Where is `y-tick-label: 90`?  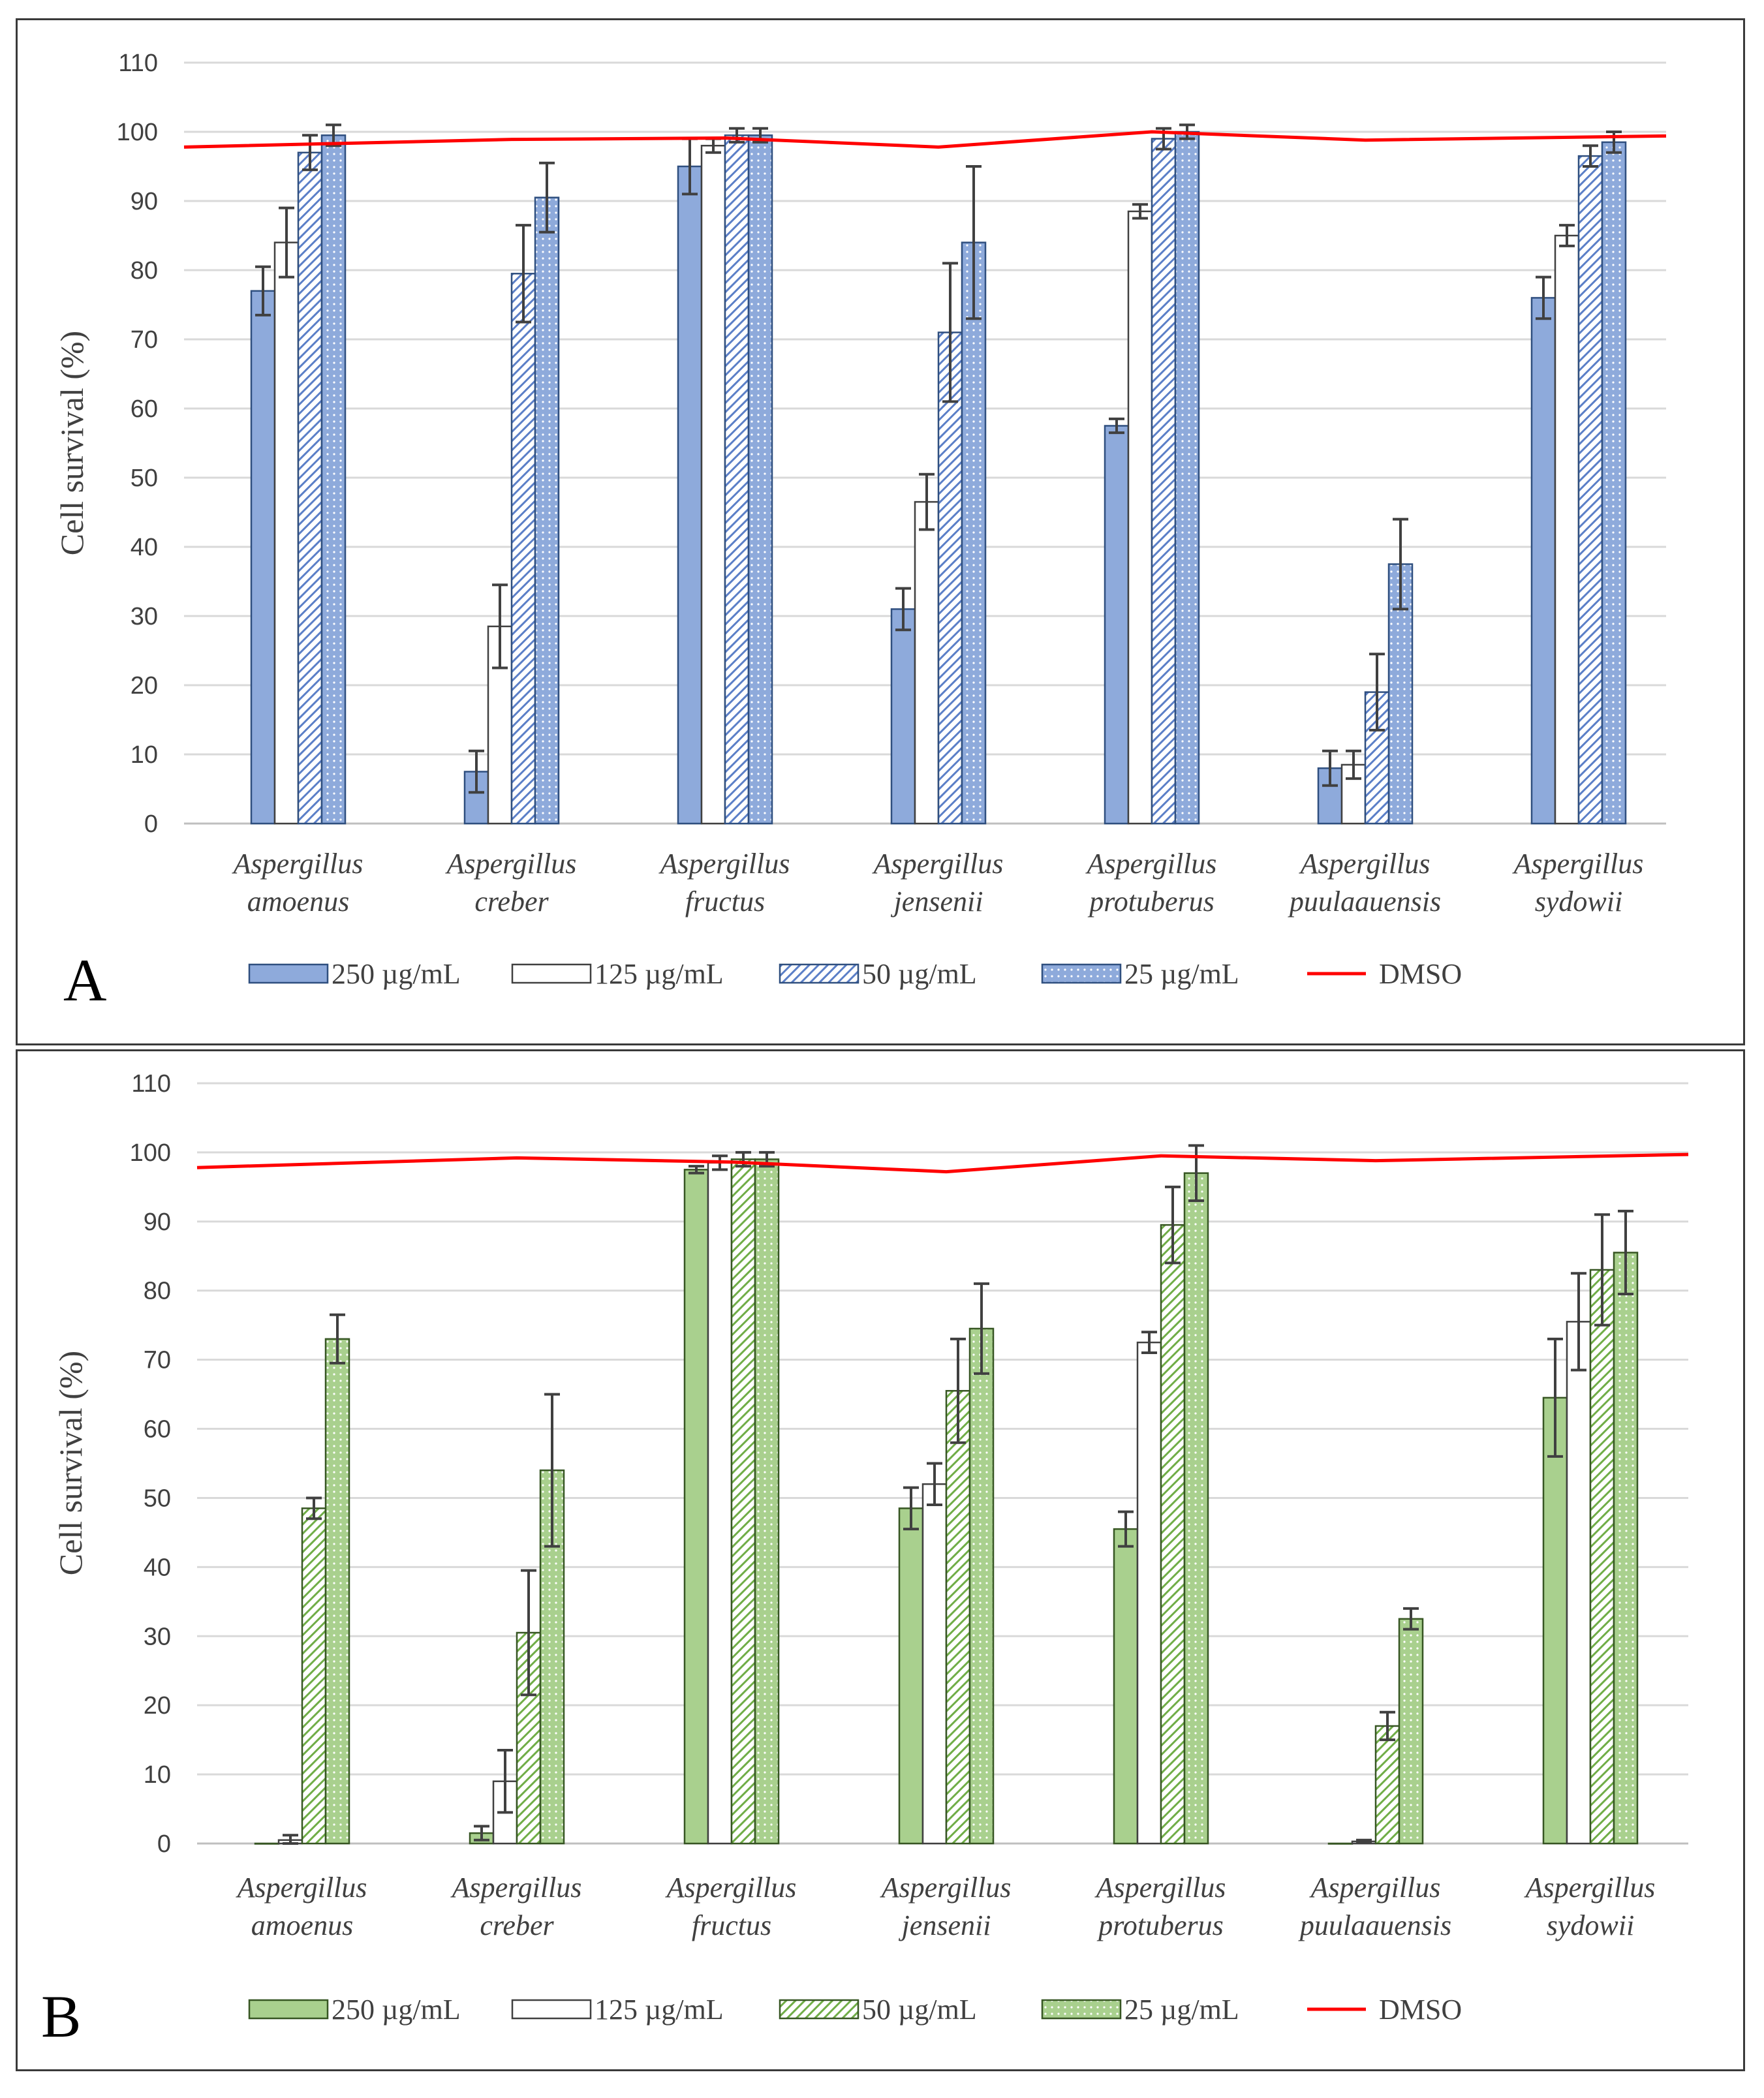
y-tick-label: 90 is located at coordinates (144, 201).